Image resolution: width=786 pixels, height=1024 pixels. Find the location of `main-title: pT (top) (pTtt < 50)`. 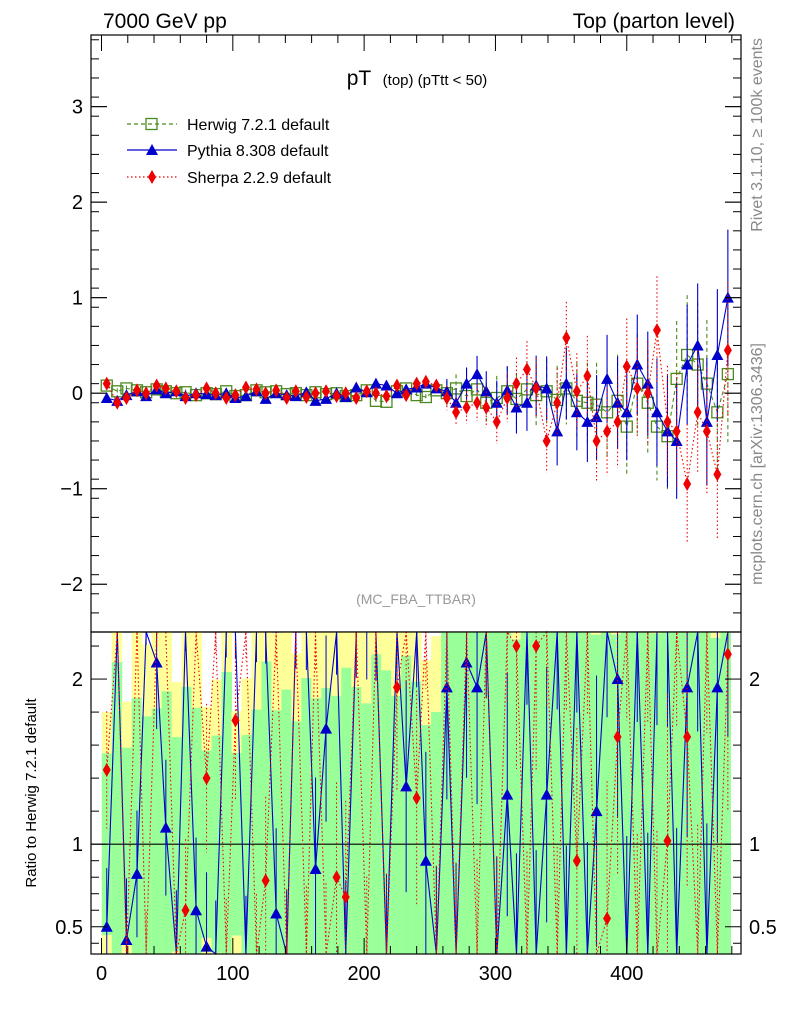

main-title: pT (top) (pTtt < 50) is located at coordinates (417, 78).